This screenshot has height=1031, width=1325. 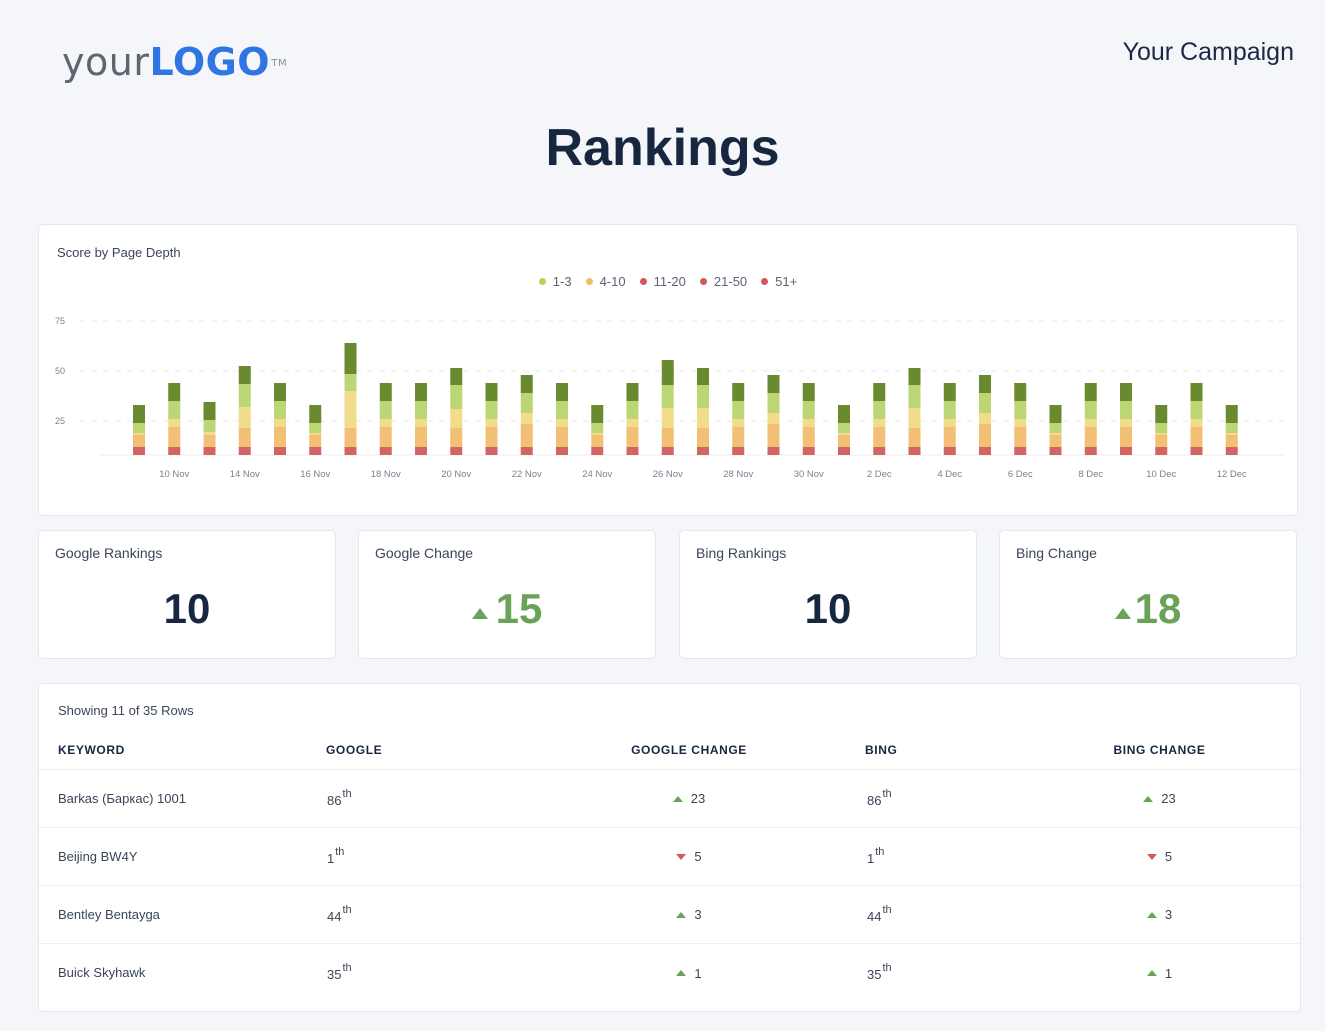 I want to click on table-row: Barkas (Баркас) 1001 86th 23 86th 23, so click(x=669, y=798).